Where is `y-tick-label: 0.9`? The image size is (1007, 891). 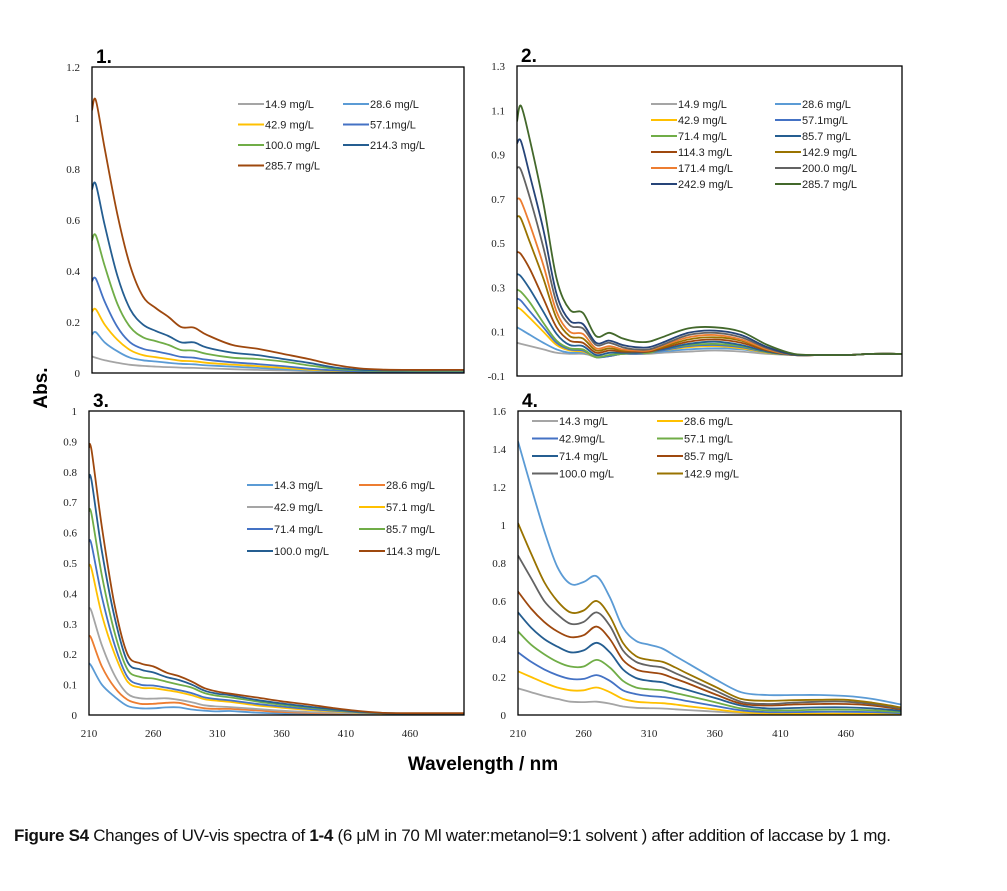
y-tick-label: 0.9 is located at coordinates (498, 156).